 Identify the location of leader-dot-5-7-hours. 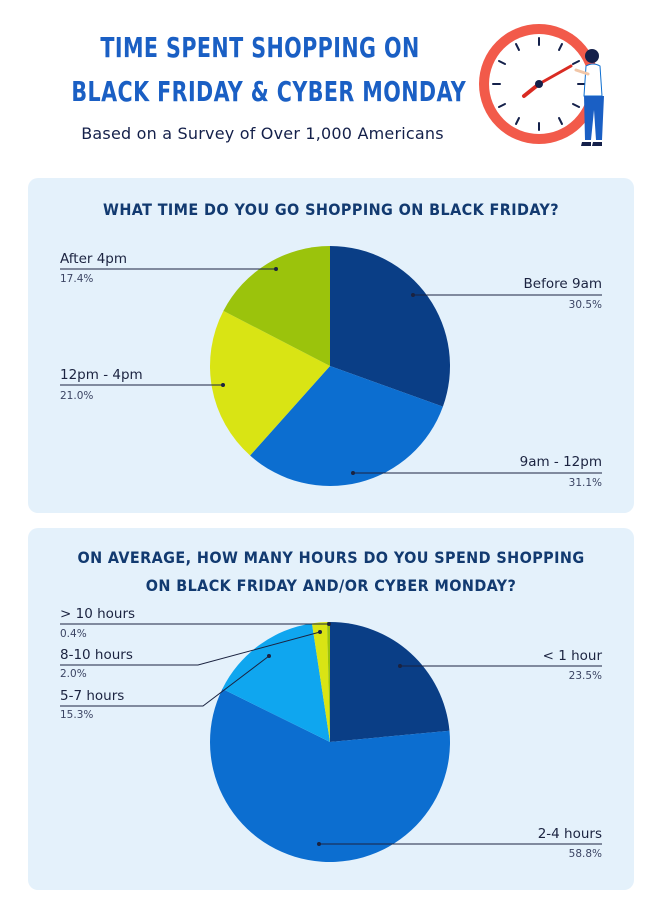
(269, 656).